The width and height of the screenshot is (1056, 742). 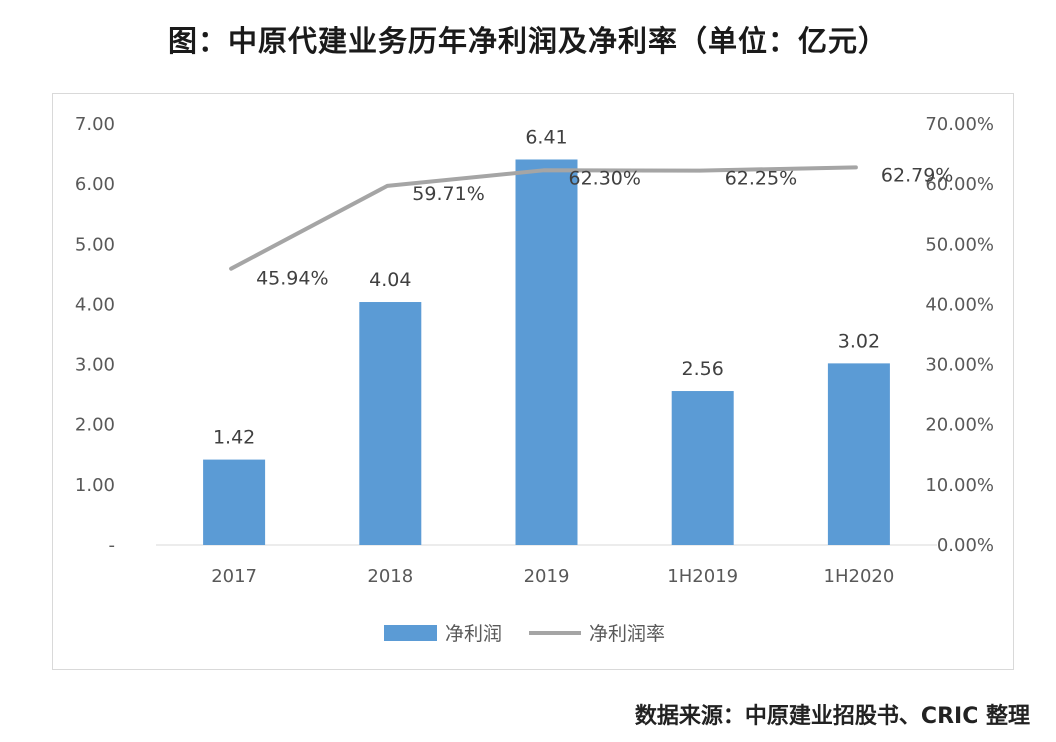 I want to click on bar-value-label: 1.42, so click(x=234, y=438).